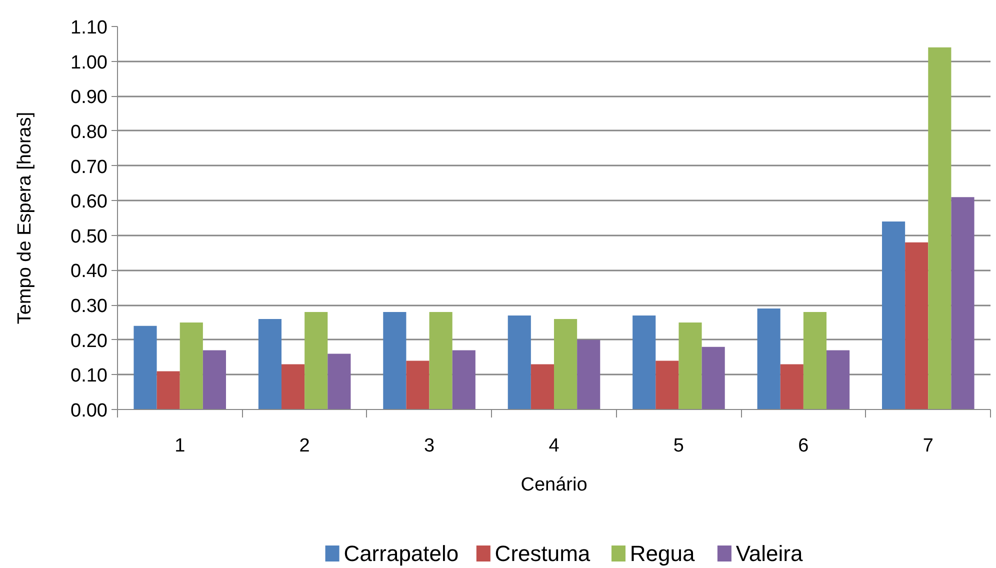  Describe the element at coordinates (89, 202) in the screenshot. I see `y-tick-label: 0.60` at that location.